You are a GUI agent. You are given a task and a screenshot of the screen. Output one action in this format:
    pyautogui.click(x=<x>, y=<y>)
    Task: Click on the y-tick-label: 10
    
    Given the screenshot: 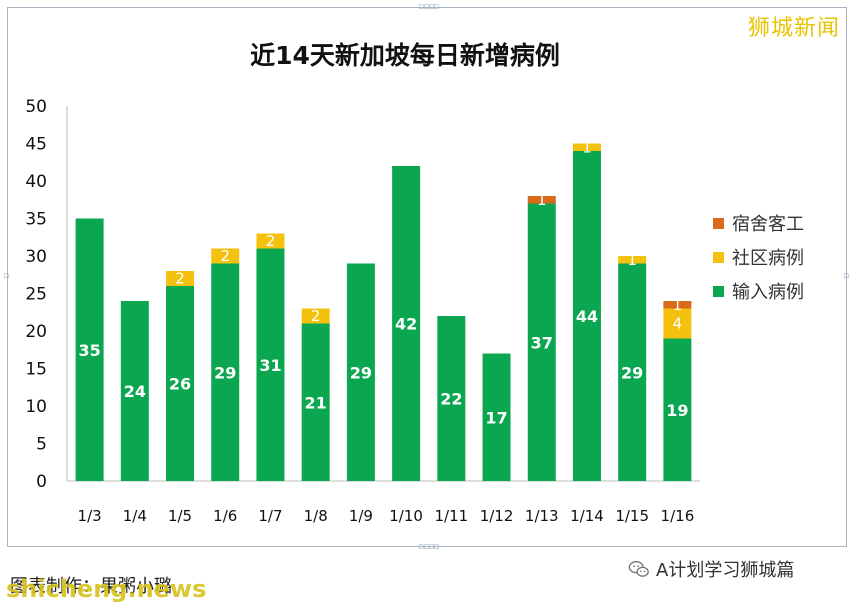 What is the action you would take?
    pyautogui.click(x=36, y=407)
    